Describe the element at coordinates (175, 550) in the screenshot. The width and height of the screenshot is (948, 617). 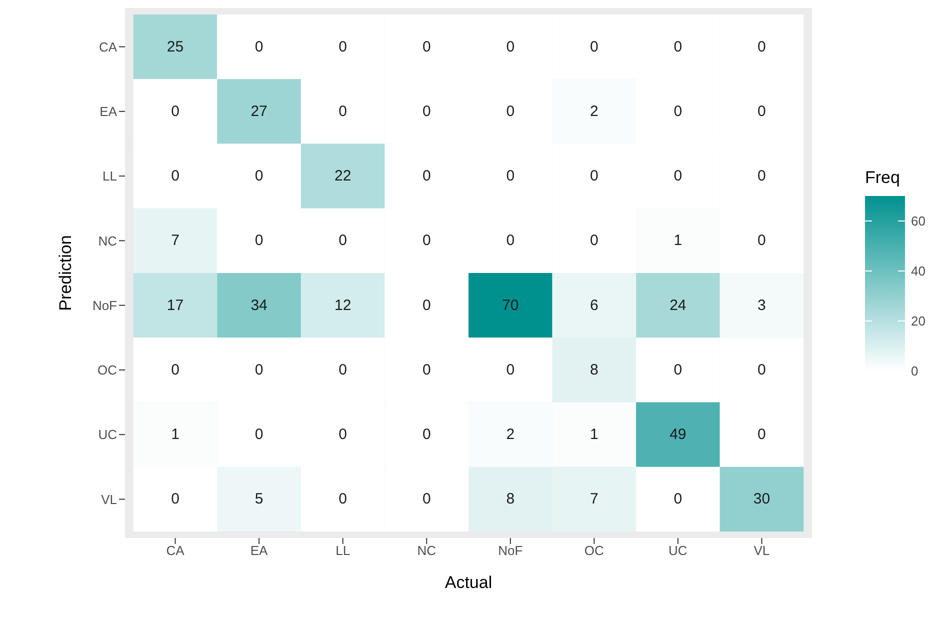
I see `x-tick-label: CA` at that location.